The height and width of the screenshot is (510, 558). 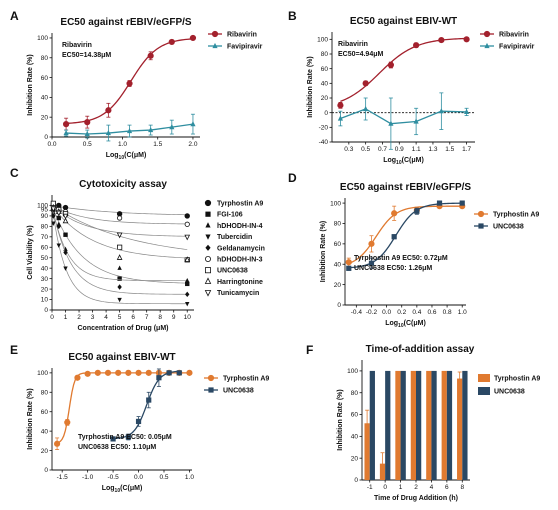 What do you see at coordinates (120, 223) in the screenshot?
I see `series-tunicamycin` at bounding box center [120, 223].